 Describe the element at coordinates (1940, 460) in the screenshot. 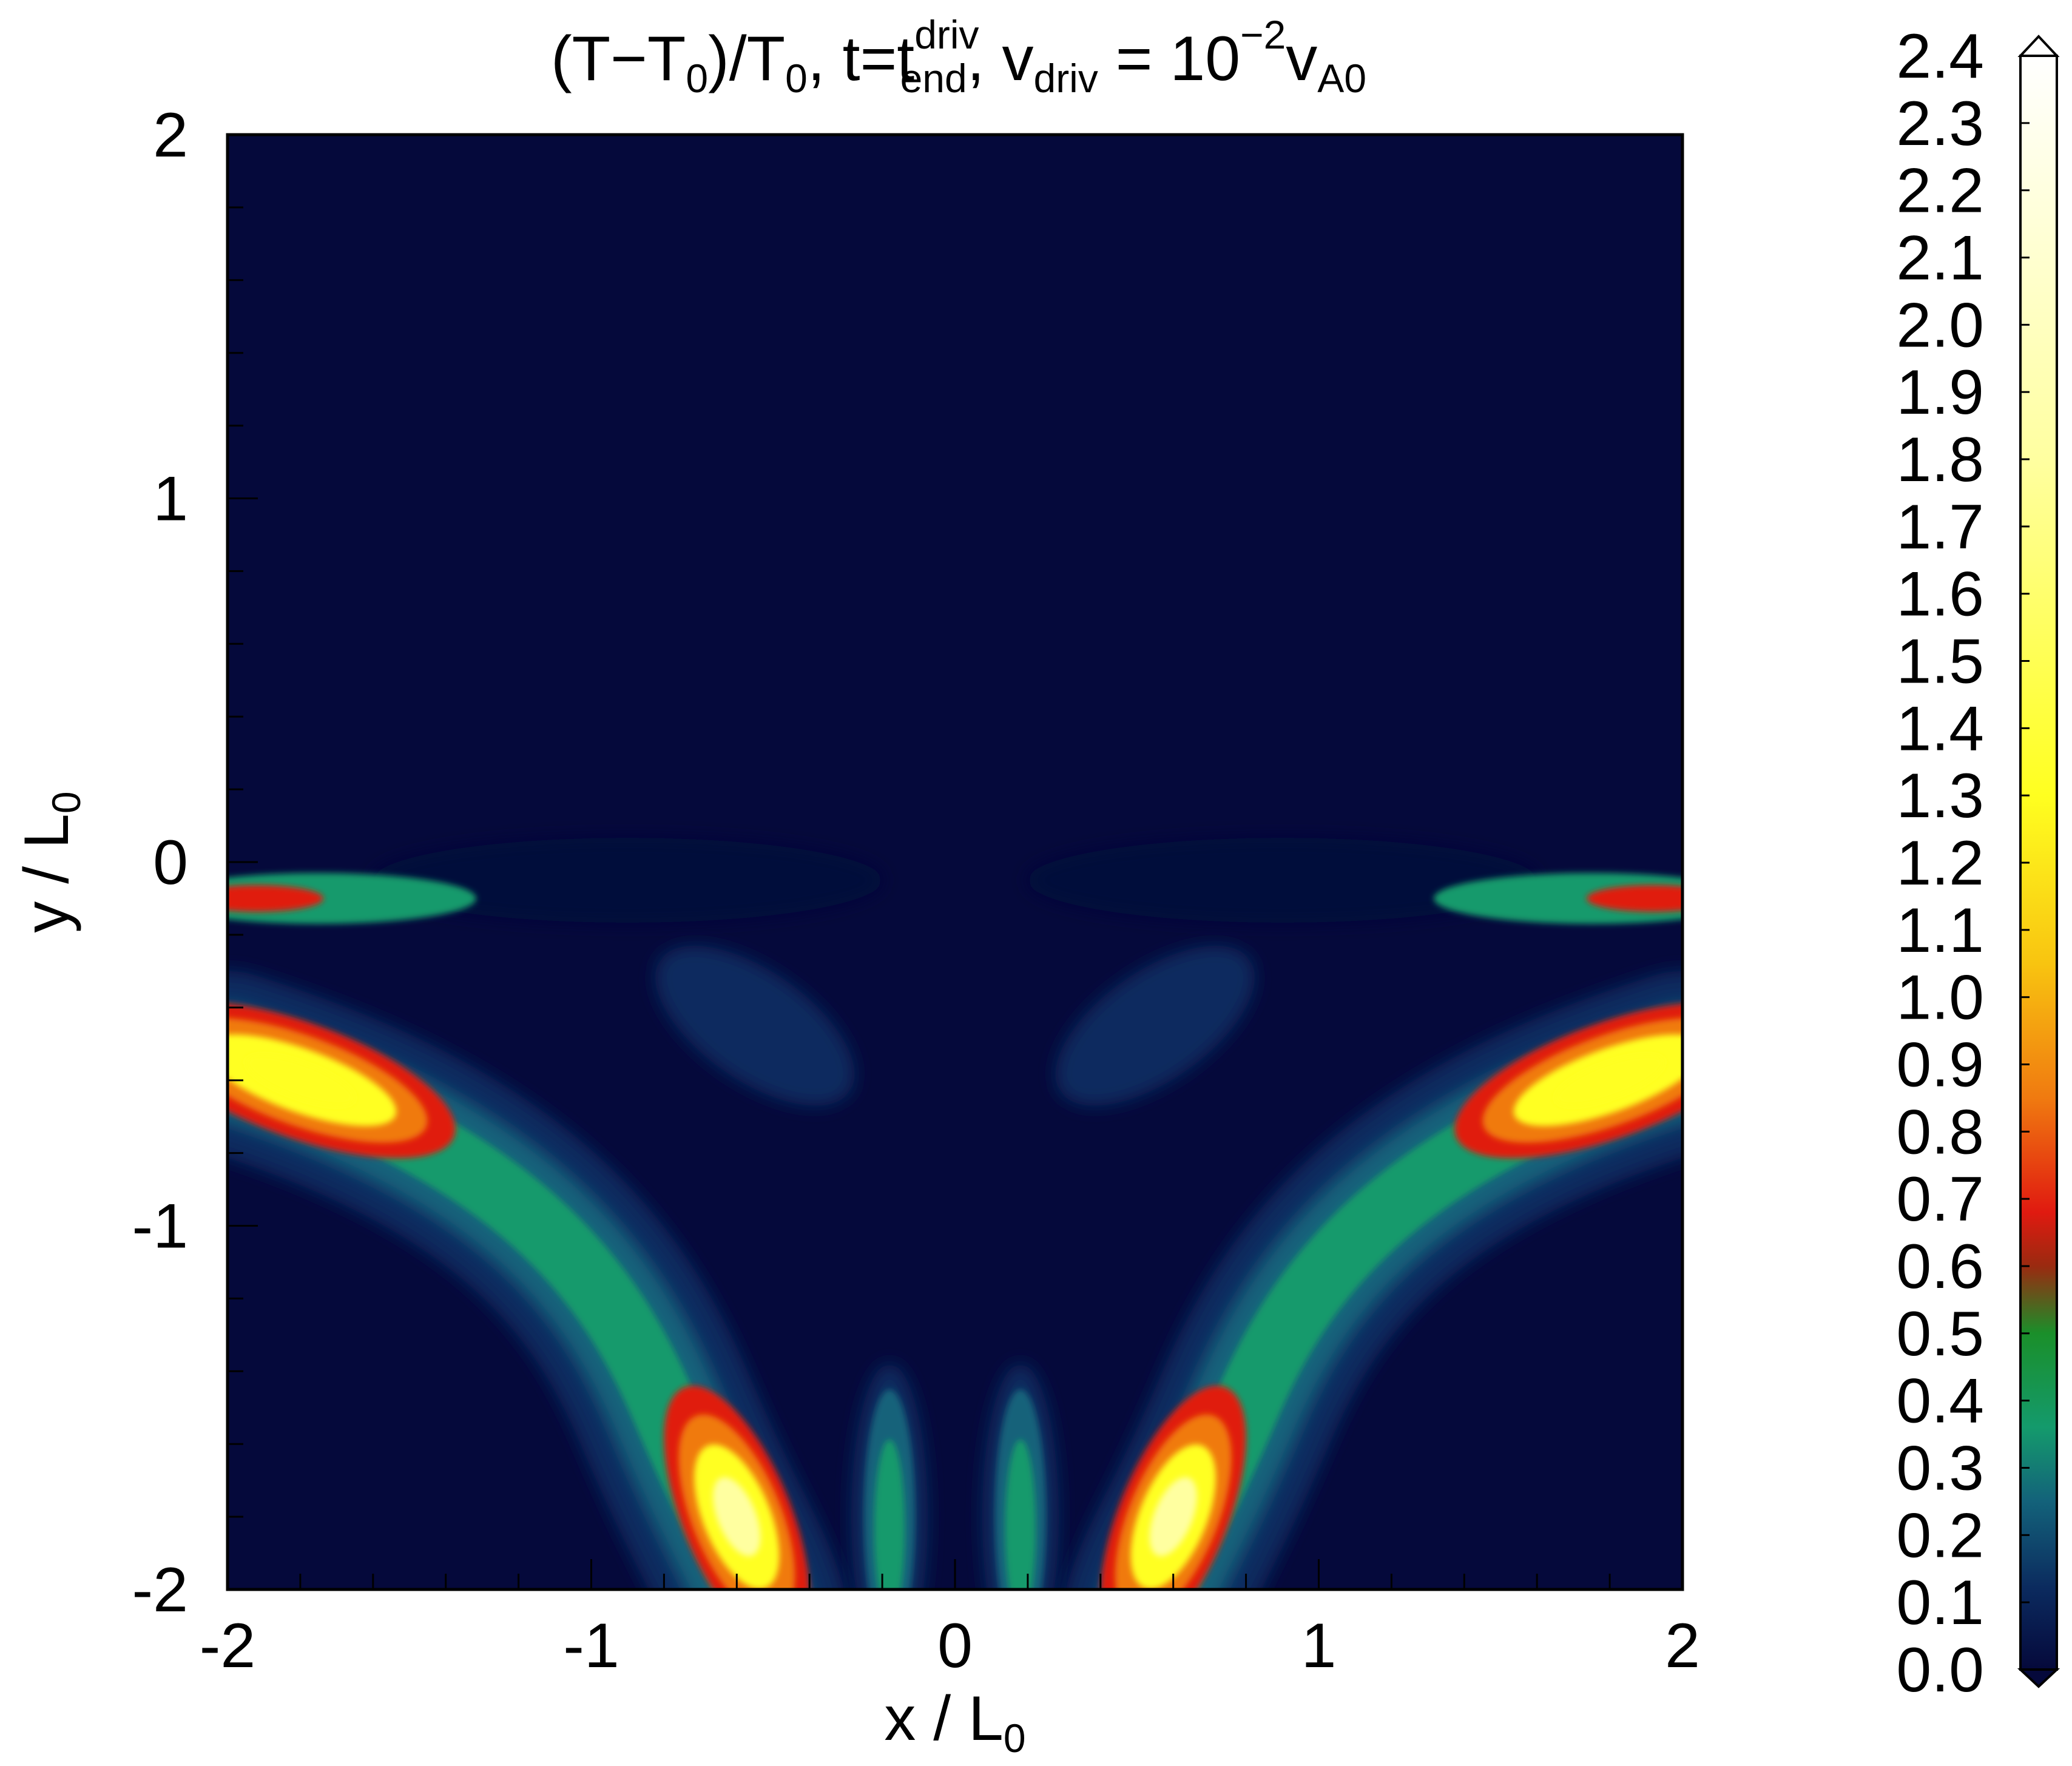

I see `colorbar-tick-label: 1.8` at that location.